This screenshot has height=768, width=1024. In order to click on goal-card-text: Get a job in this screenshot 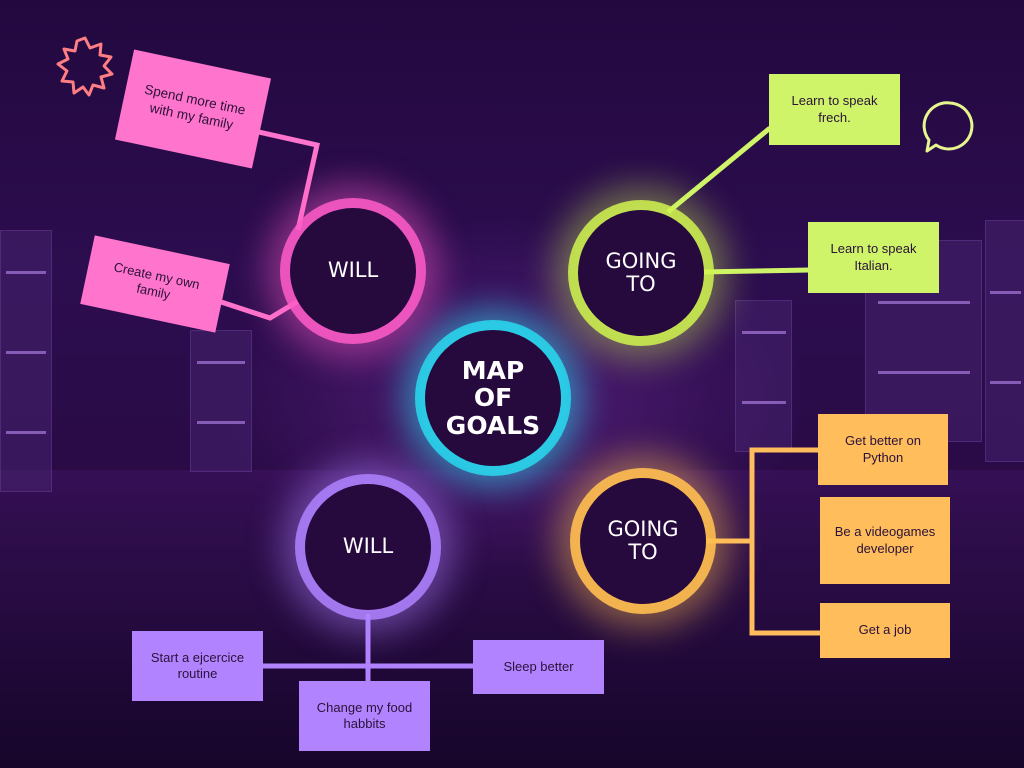, I will do `click(885, 630)`.